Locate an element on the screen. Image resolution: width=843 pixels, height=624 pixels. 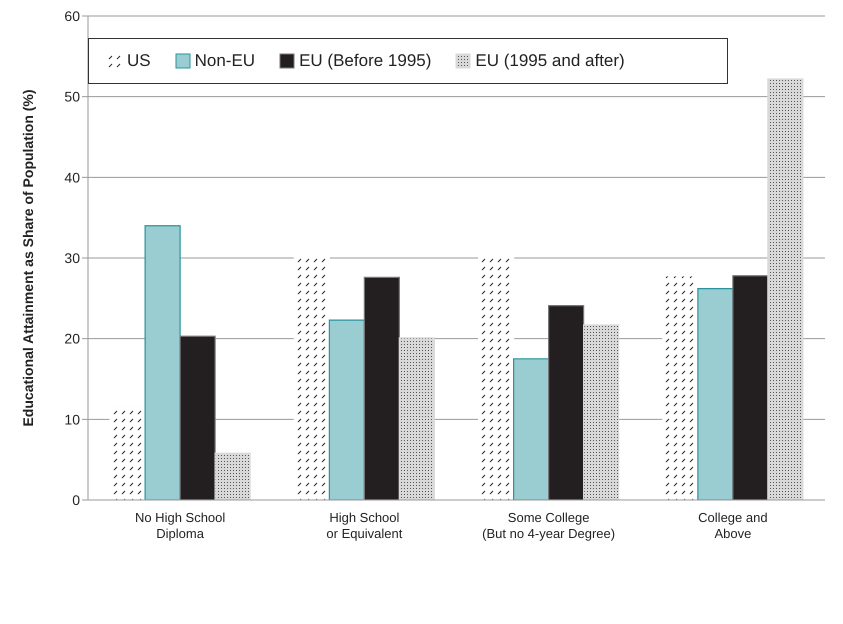
y-tick-label: 40 is located at coordinates (72, 177).